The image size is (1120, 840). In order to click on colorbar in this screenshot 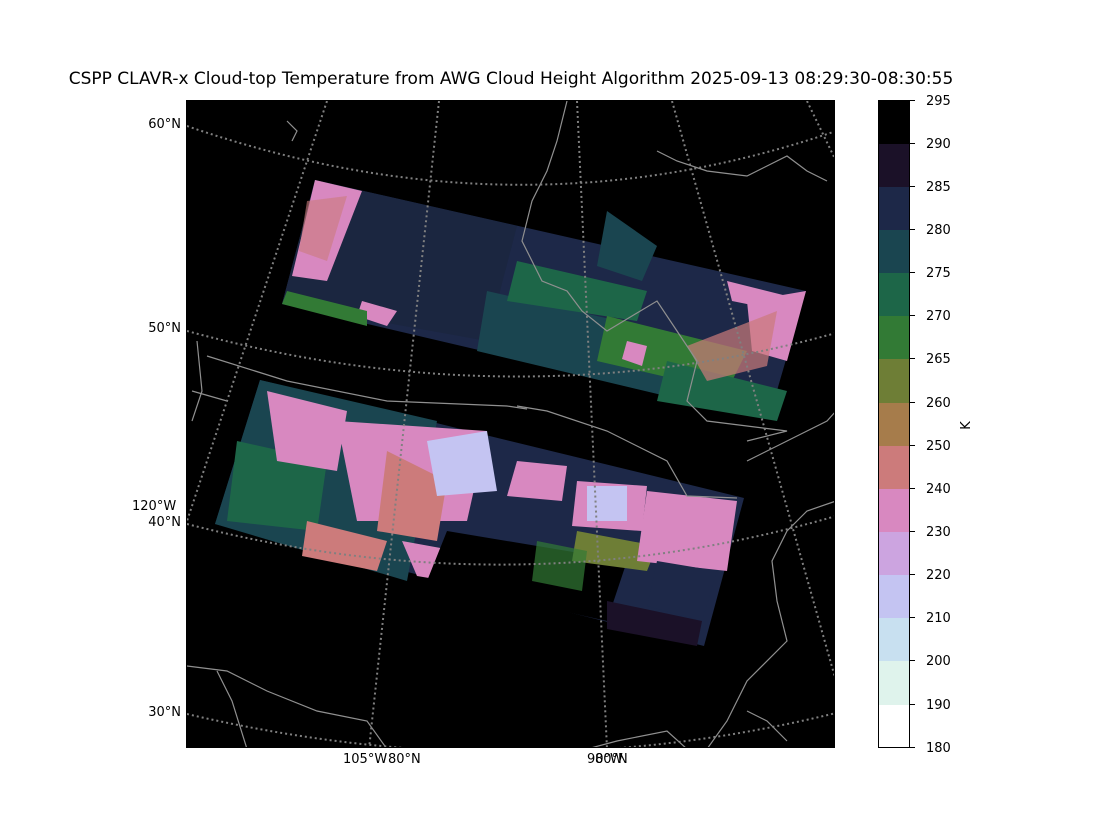, I will do `click(894, 424)`.